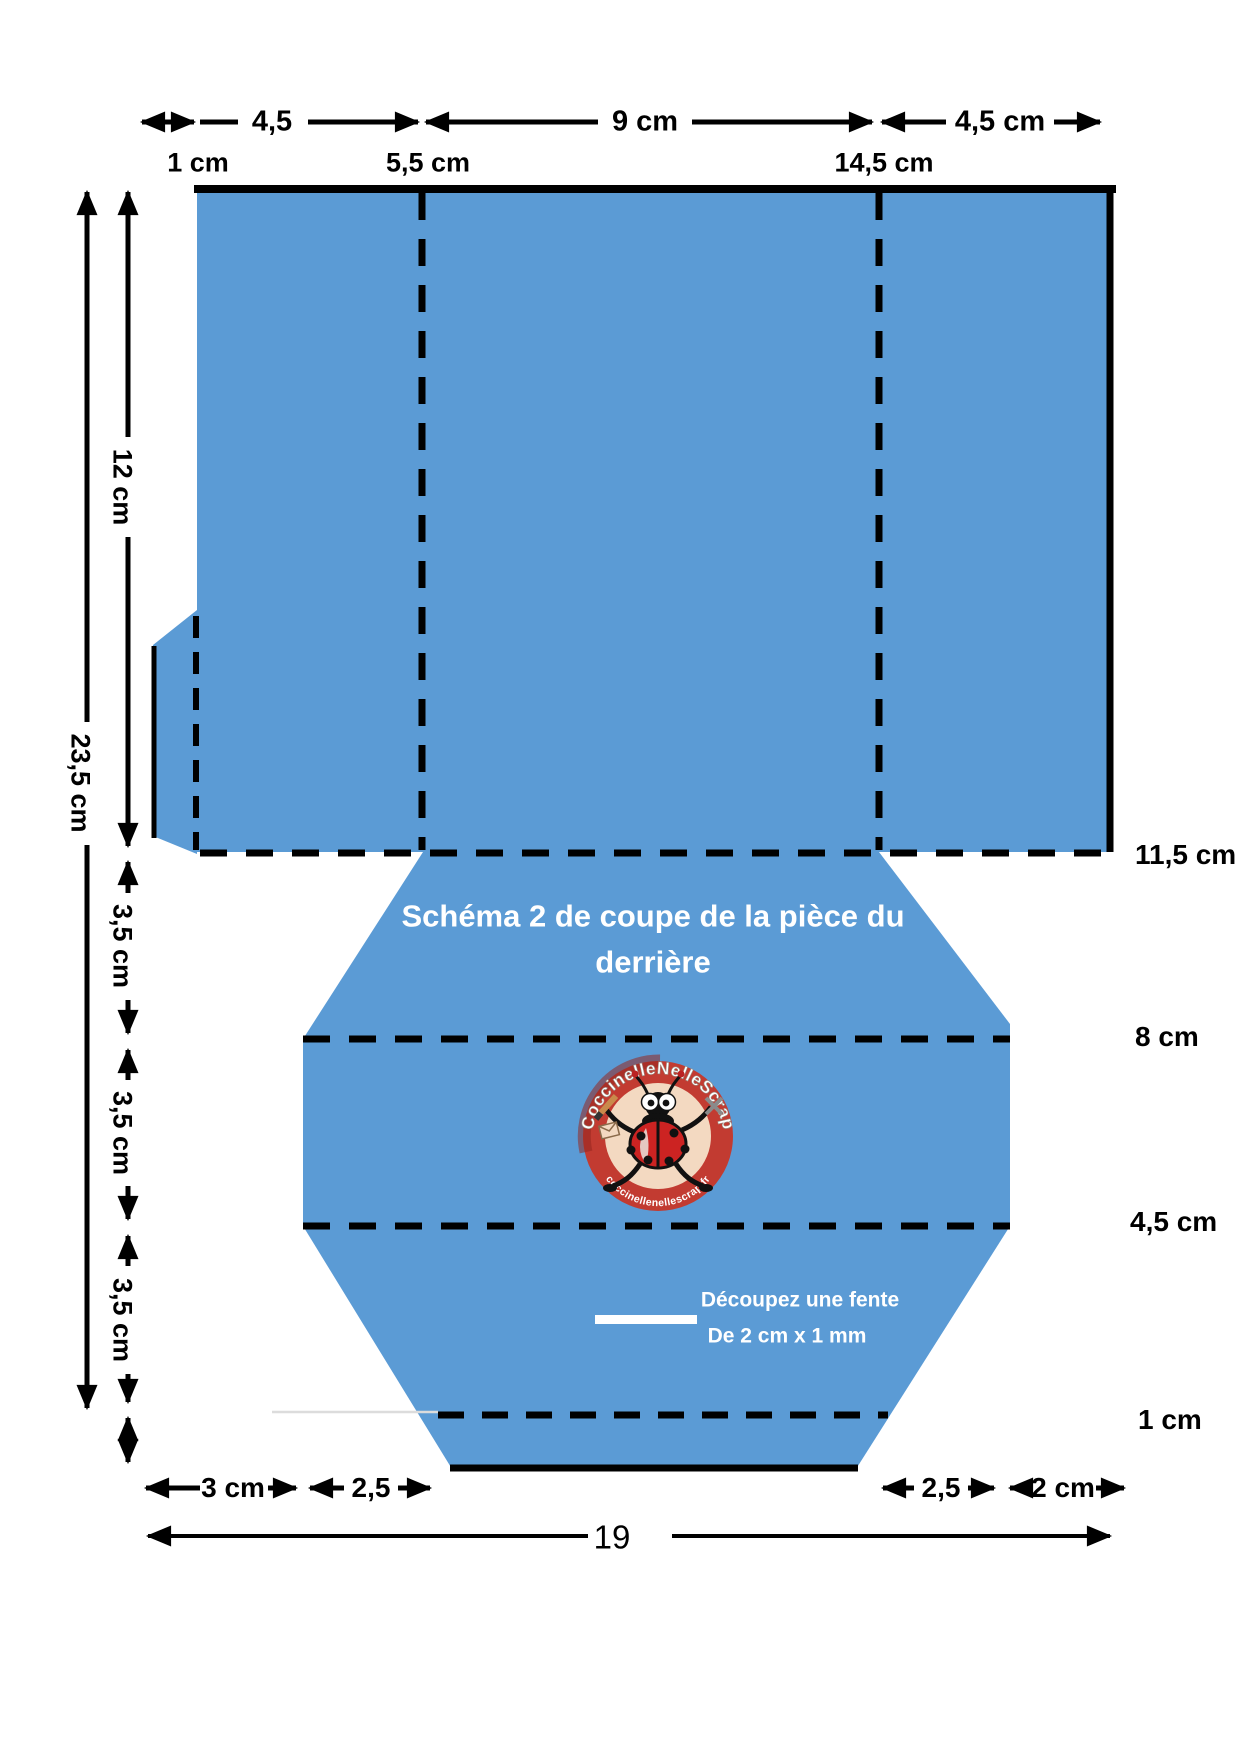 Image resolution: width=1240 pixels, height=1754 pixels. I want to click on dim-left-seg-1: 3,5 cm, so click(122, 946).